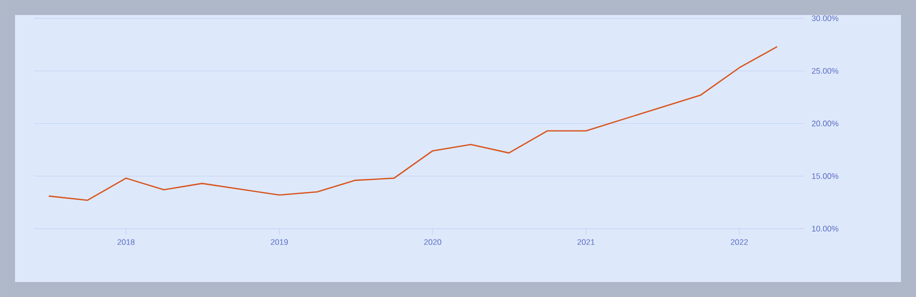 This screenshot has width=916, height=297. Describe the element at coordinates (825, 229) in the screenshot. I see `y-tick-label: 10.00%` at that location.